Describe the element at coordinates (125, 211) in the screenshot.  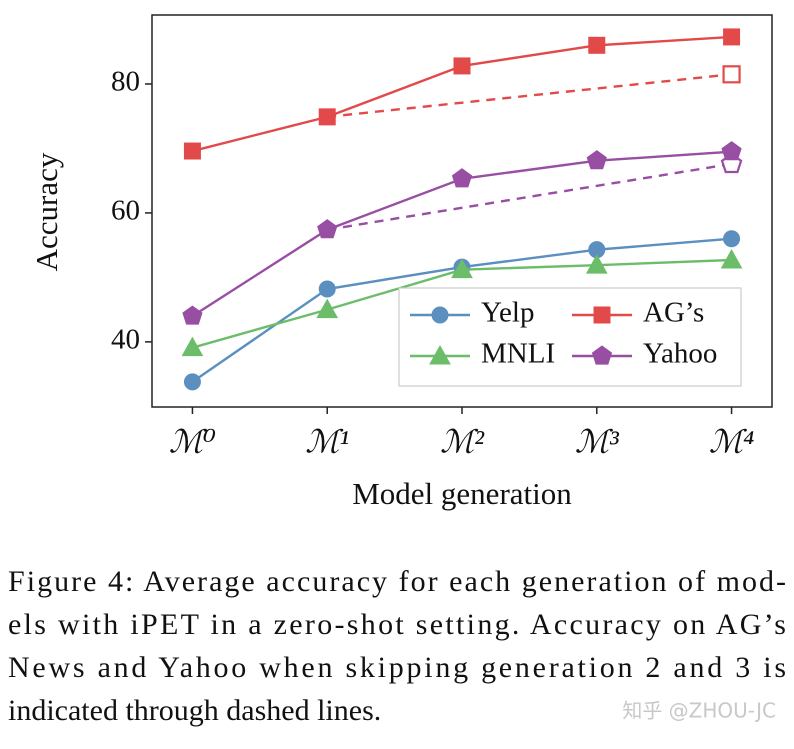
I see `y-tick-label: 60` at that location.